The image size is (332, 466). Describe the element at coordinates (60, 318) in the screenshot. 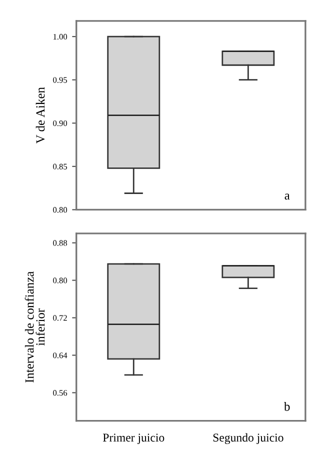

I see `y-tick-label: 0.72` at that location.